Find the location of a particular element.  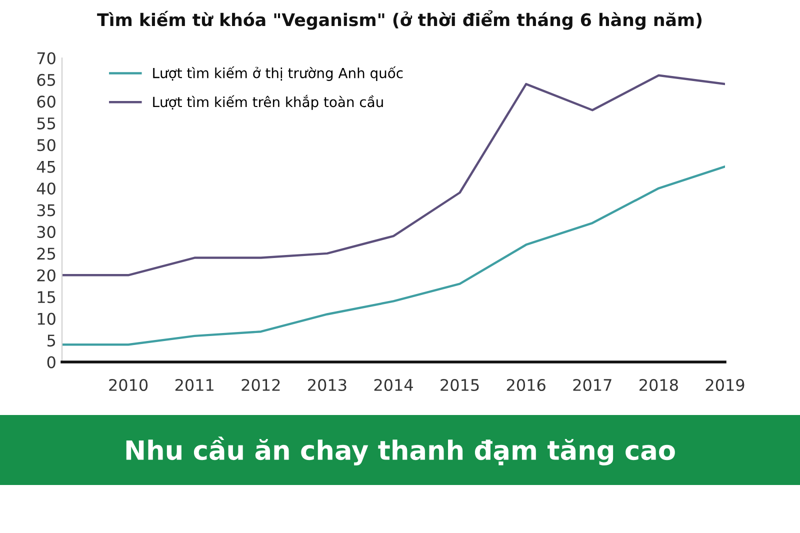

x-tick-label: 2019 is located at coordinates (725, 385).